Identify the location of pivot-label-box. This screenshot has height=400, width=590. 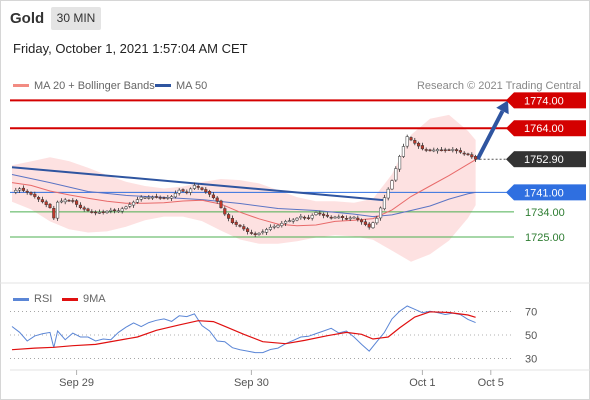
(550, 192).